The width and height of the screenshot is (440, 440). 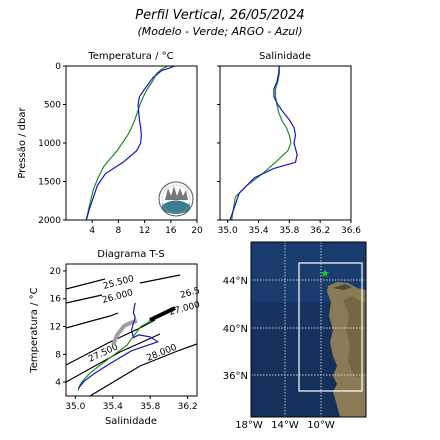 What do you see at coordinates (58, 383) in the screenshot?
I see `y-tick-label: 4` at bounding box center [58, 383].